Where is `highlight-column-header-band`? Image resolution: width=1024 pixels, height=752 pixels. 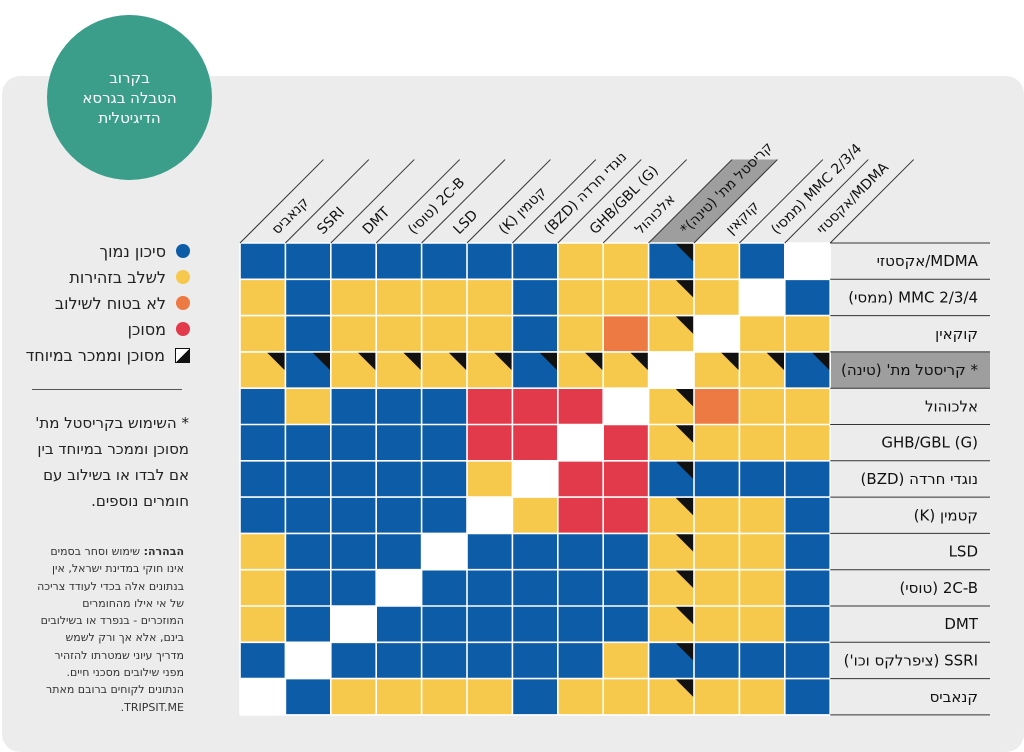
highlight-column-header-band is located at coordinates (713, 201).